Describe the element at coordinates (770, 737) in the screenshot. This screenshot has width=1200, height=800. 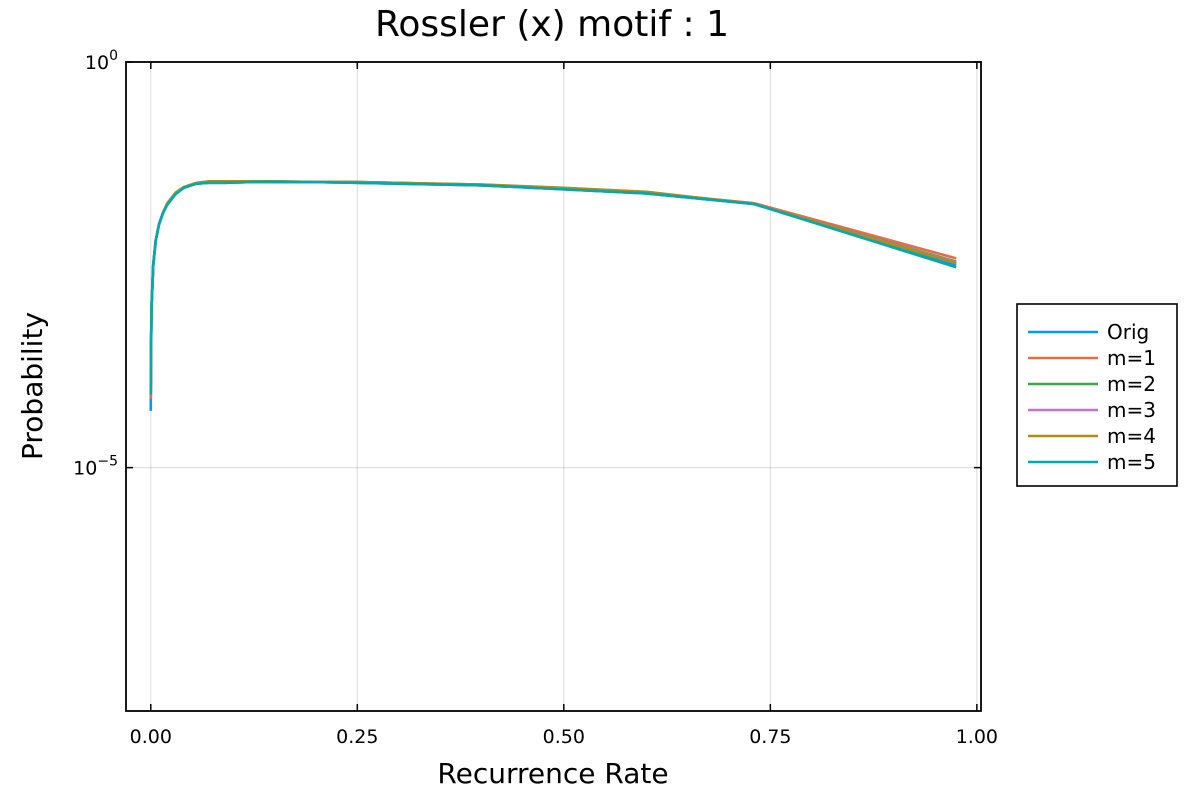
I see `x-tick-label: 0.75` at that location.